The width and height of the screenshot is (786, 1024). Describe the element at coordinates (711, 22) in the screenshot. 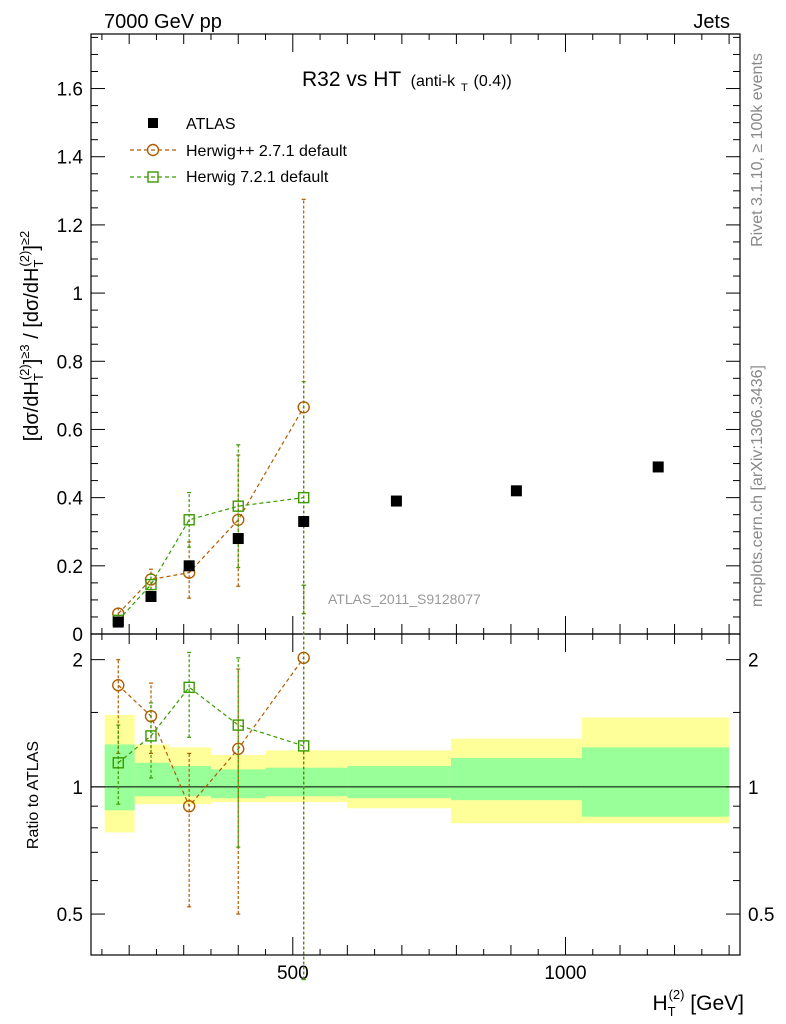

I see `header-right: Jets` at that location.